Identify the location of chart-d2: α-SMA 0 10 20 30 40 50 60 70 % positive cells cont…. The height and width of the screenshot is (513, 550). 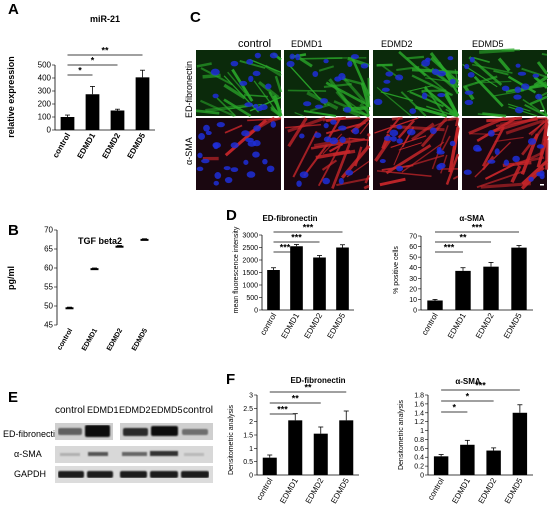
(463, 277).